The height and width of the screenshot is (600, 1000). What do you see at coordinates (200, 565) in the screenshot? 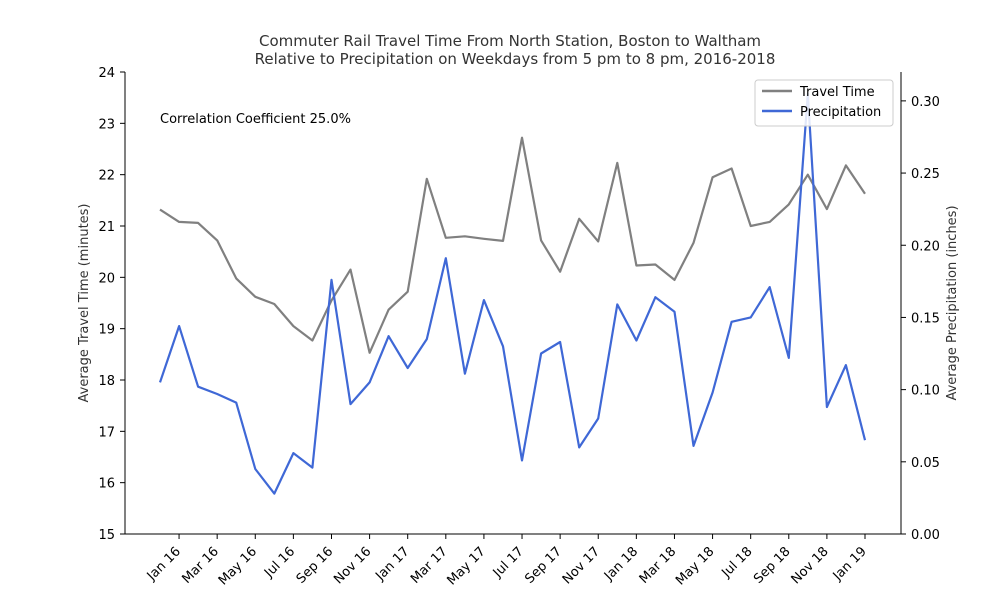
I see `x-tick-label: Mar 16` at bounding box center [200, 565].